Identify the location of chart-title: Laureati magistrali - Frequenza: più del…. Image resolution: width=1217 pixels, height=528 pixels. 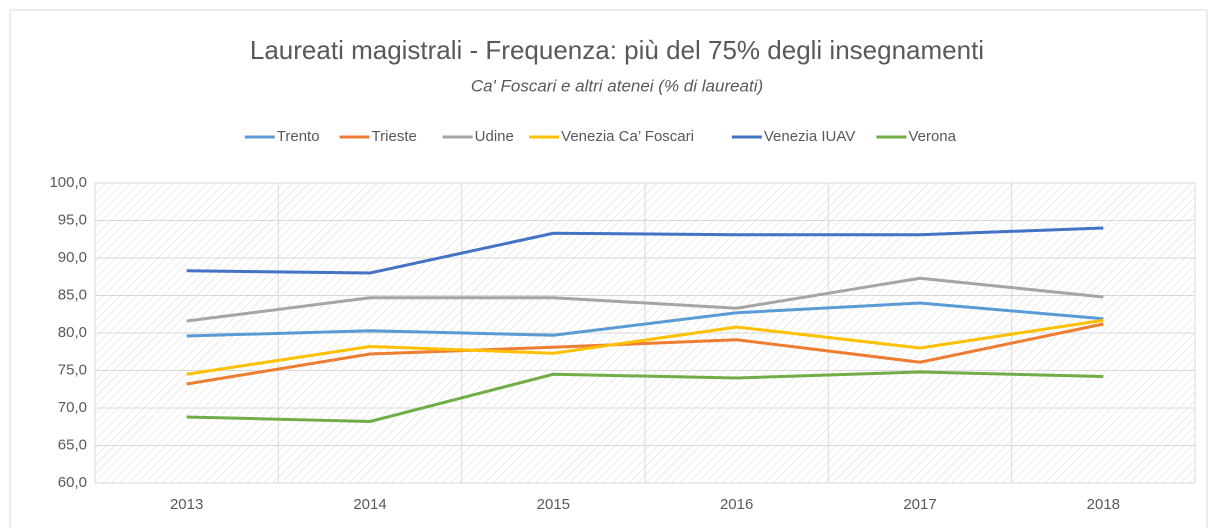
(617, 50).